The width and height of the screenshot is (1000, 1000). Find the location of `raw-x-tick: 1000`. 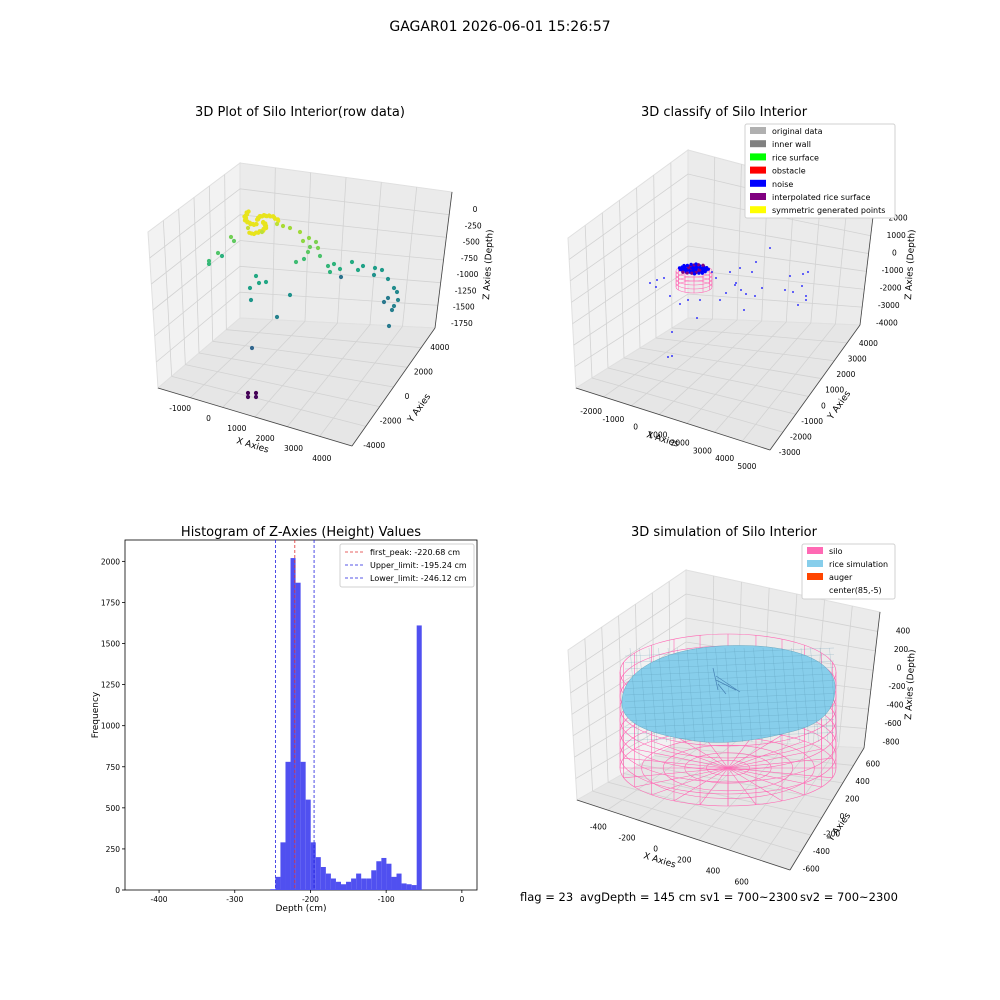

raw-x-tick: 1000 is located at coordinates (236, 428).